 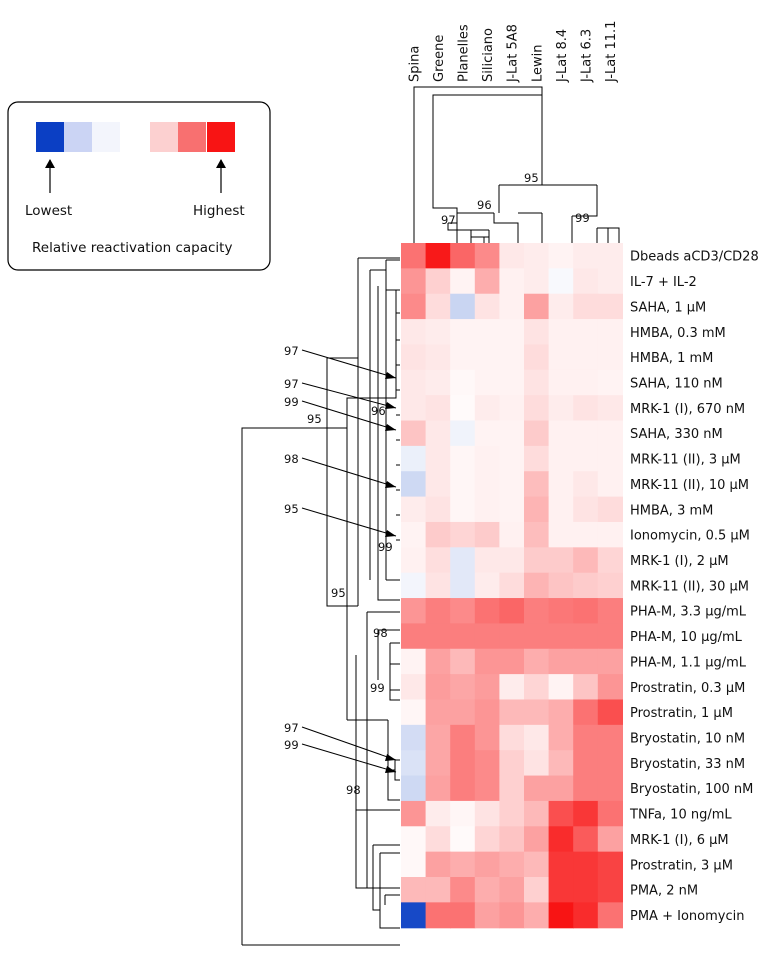 I want to click on highest-arrow-head, so click(x=221, y=163).